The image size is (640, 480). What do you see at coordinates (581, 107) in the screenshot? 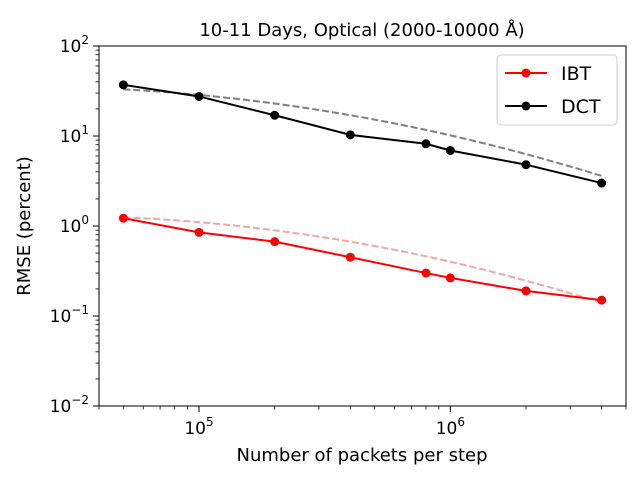
I see `legend-label-dct: DCT` at bounding box center [581, 107].